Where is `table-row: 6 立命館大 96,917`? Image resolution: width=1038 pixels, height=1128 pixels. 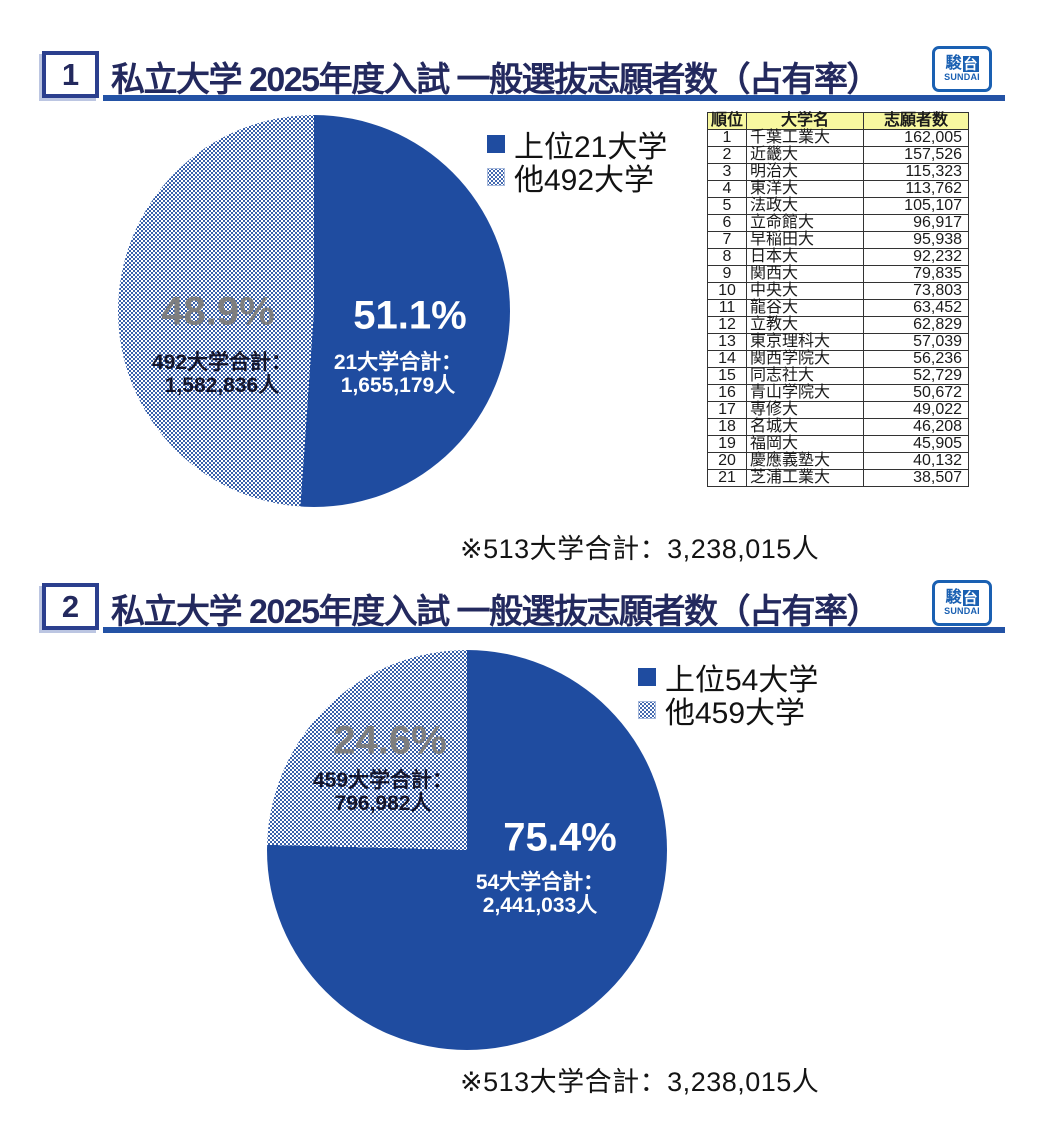 table-row: 6 立命館大 96,917 is located at coordinates (838, 223).